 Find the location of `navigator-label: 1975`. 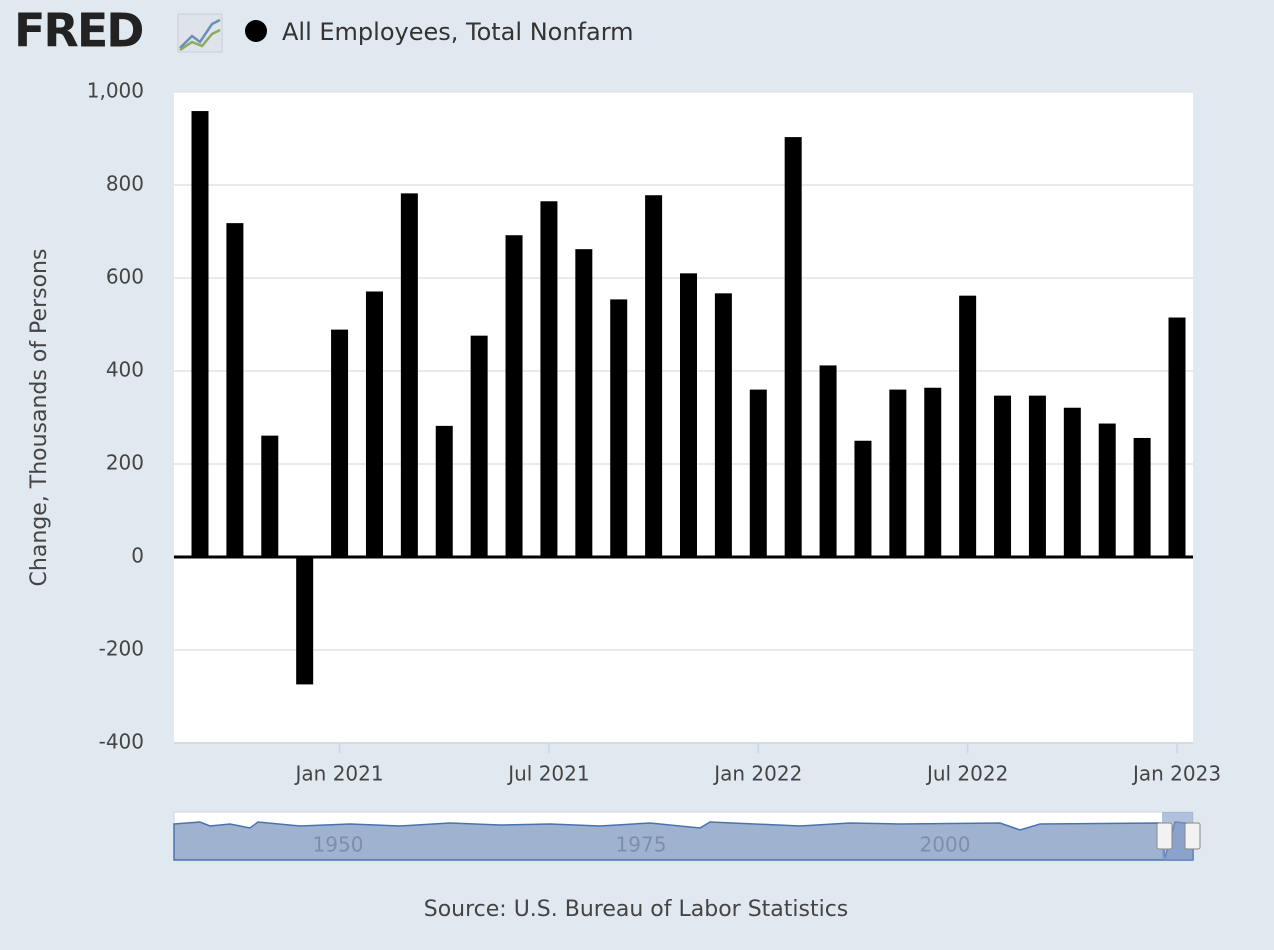

navigator-label: 1975 is located at coordinates (641, 845).